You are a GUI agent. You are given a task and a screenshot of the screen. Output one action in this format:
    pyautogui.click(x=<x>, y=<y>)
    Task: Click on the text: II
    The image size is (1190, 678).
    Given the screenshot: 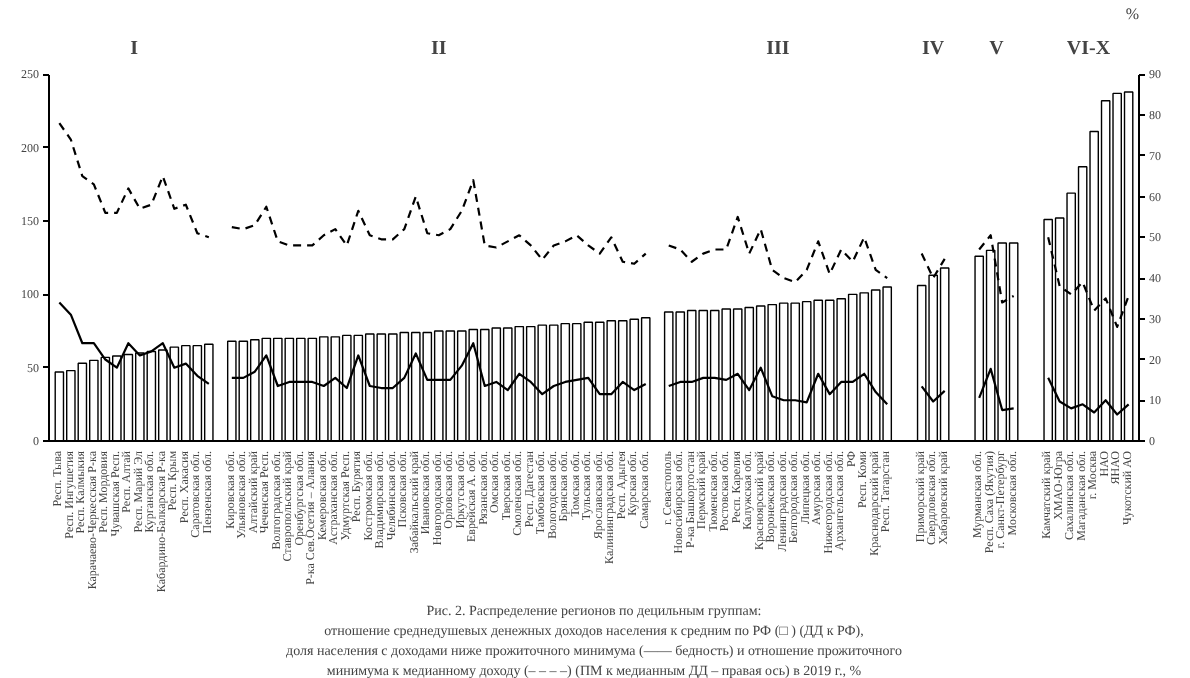 What is the action you would take?
    pyautogui.click(x=439, y=48)
    